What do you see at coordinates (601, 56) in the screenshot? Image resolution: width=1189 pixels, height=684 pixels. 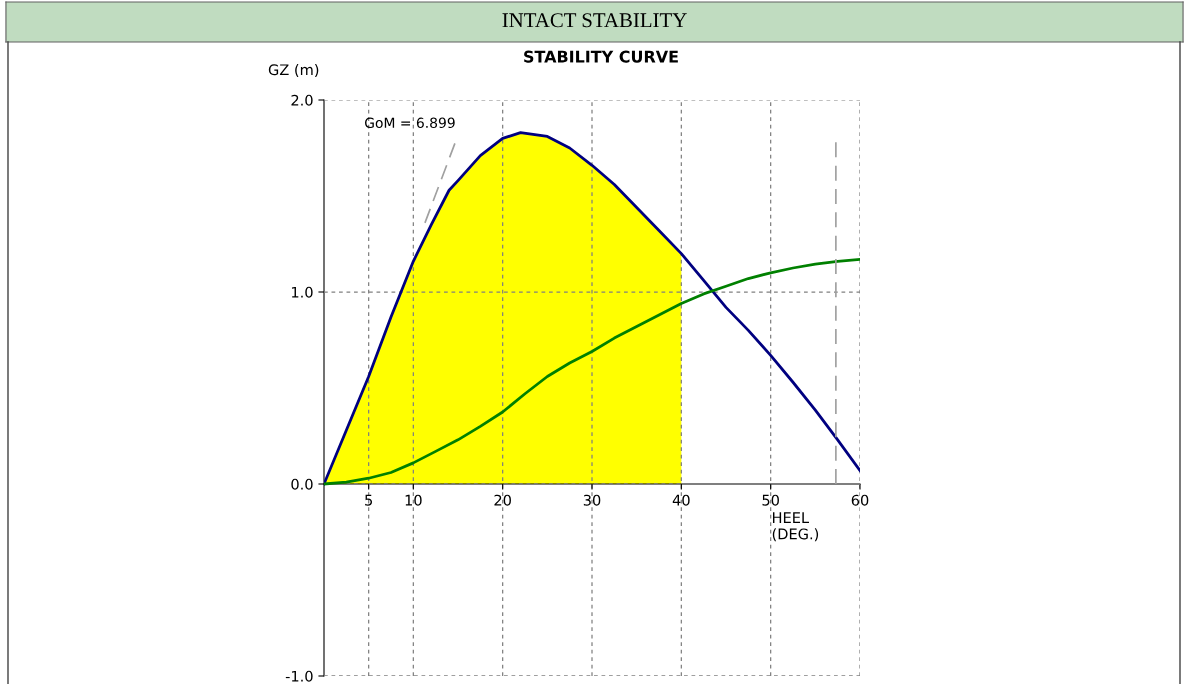 I see `chart-subtitle: STABILITY CURVE` at bounding box center [601, 56].